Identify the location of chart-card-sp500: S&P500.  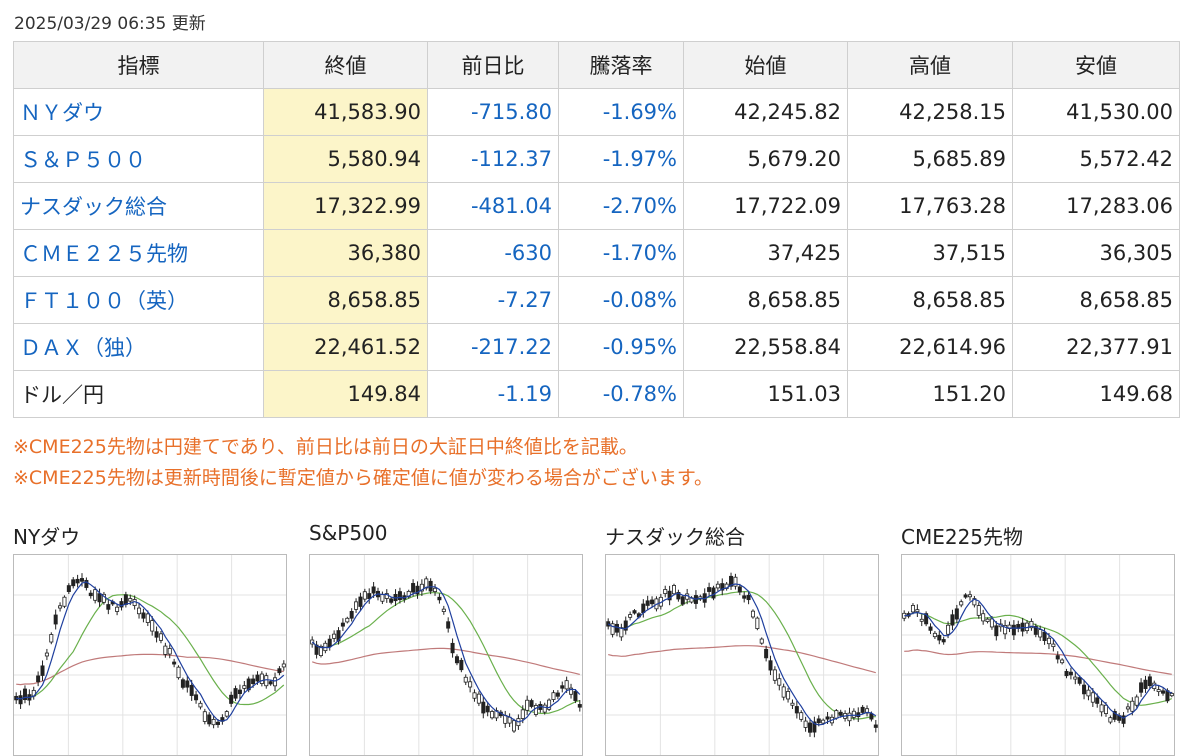
(447, 638).